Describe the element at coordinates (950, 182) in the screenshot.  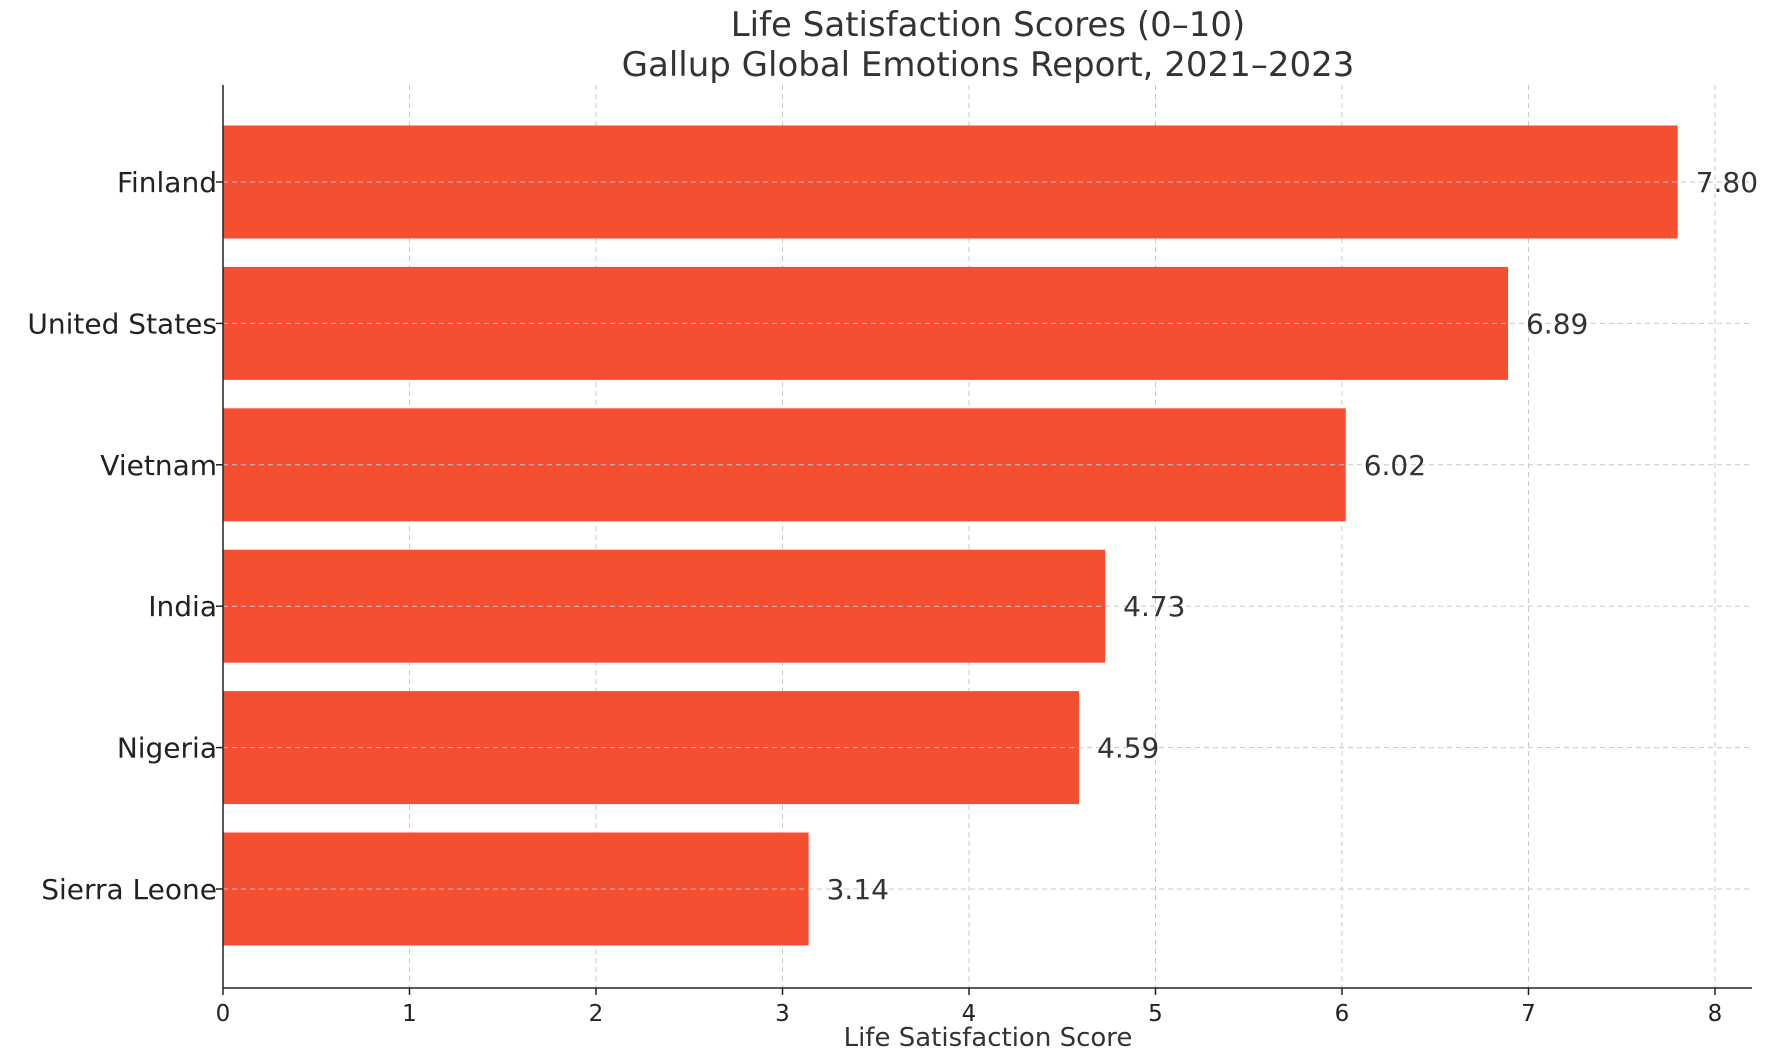
I see `bar-finland` at that location.